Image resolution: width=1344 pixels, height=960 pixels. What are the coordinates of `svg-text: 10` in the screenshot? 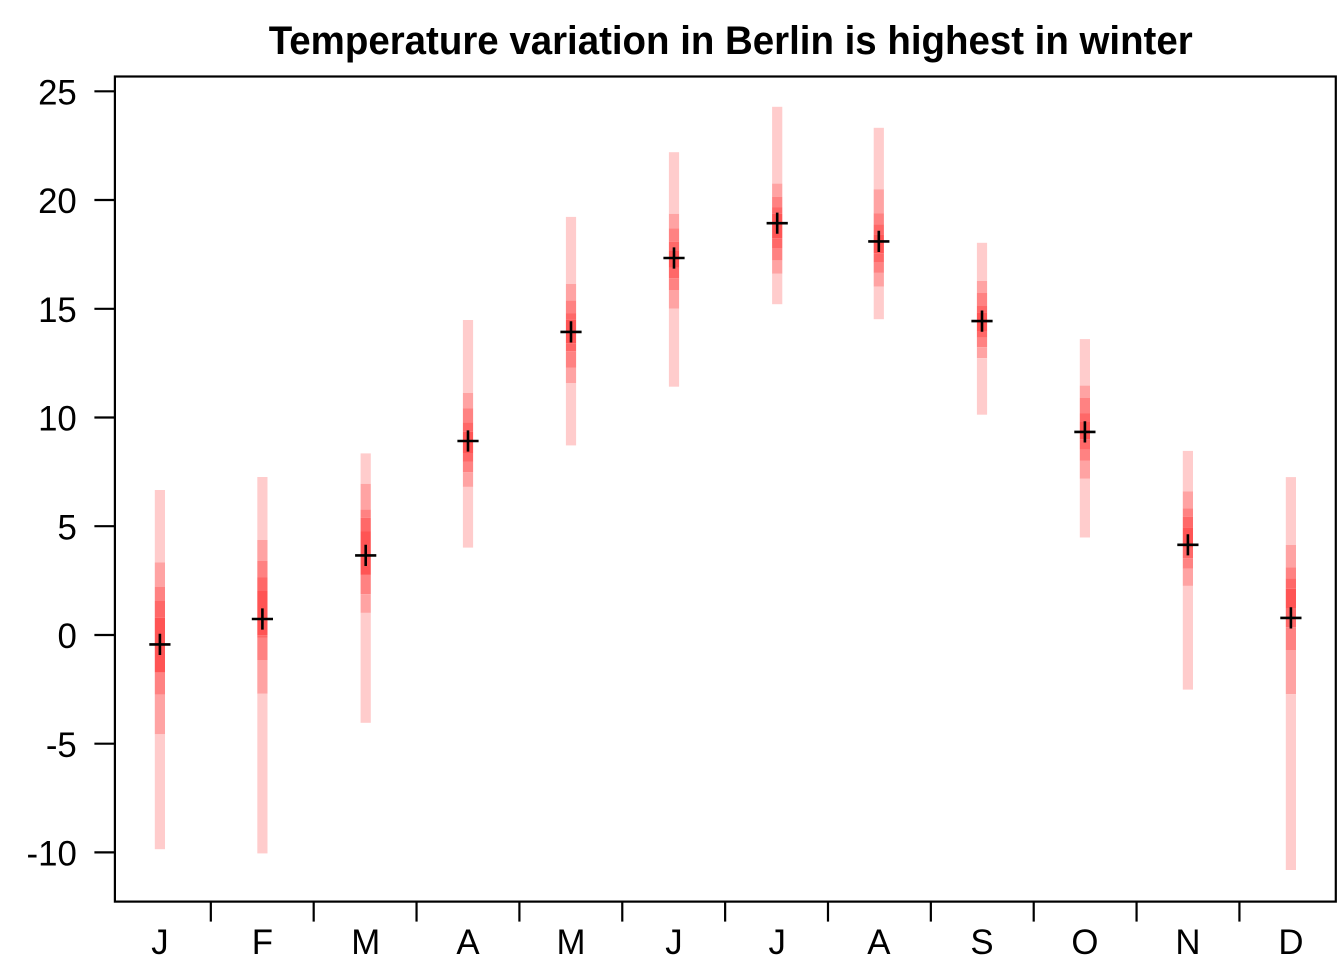 It's located at (57, 419).